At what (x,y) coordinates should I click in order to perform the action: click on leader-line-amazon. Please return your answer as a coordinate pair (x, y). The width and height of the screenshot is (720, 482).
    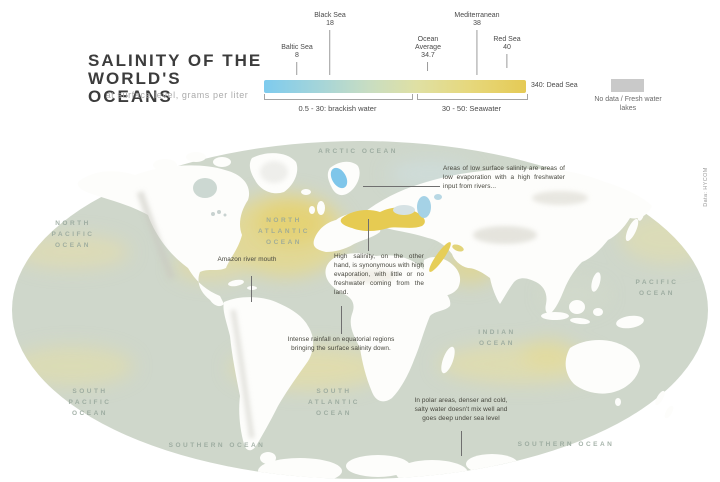
    Looking at the image, I should click on (251, 289).